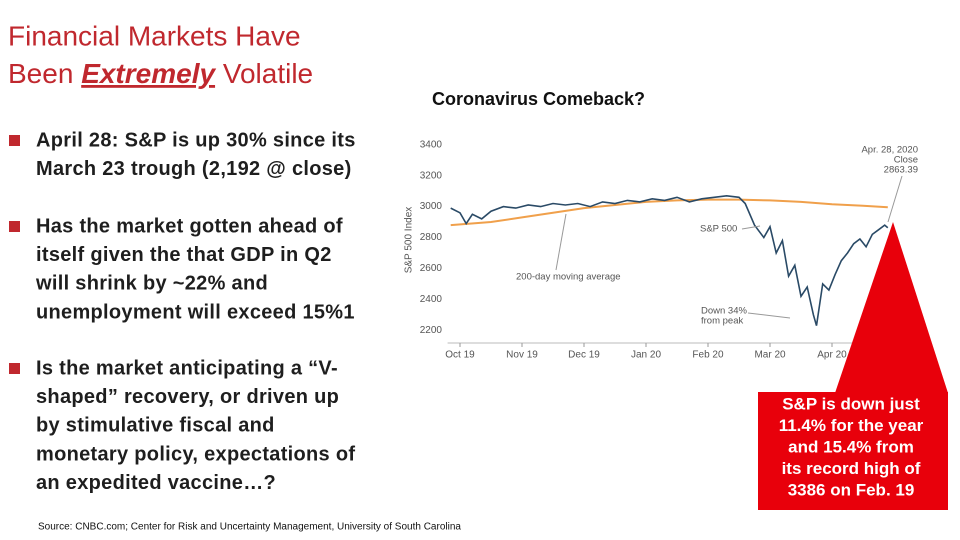 The width and height of the screenshot is (960, 540). I want to click on chart-title: Coronavirus Comeback?, so click(538, 99).